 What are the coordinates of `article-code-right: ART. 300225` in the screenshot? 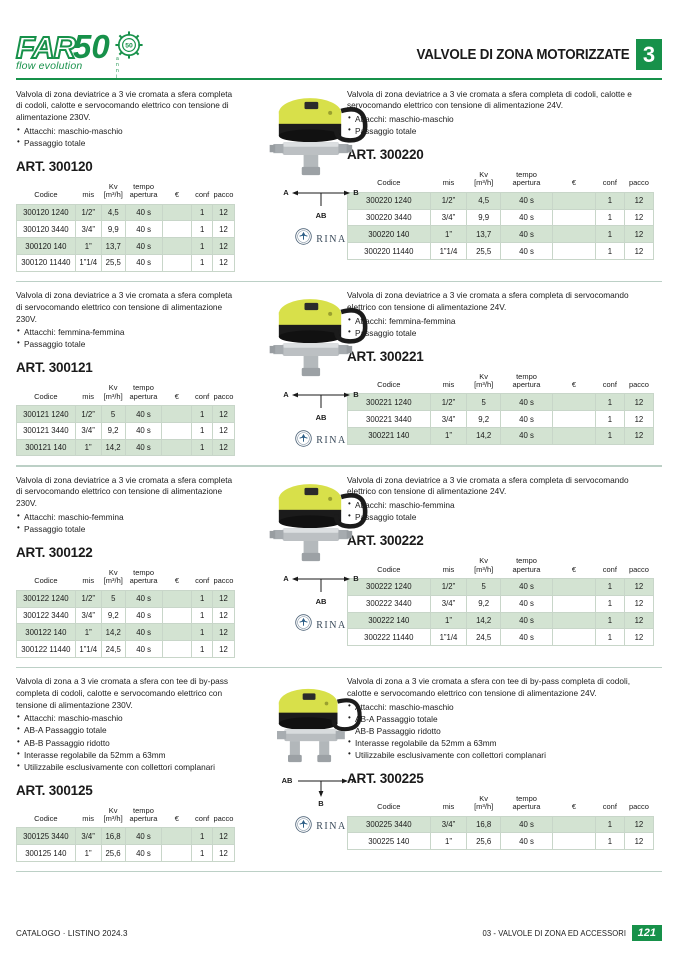 It's located at (385, 778).